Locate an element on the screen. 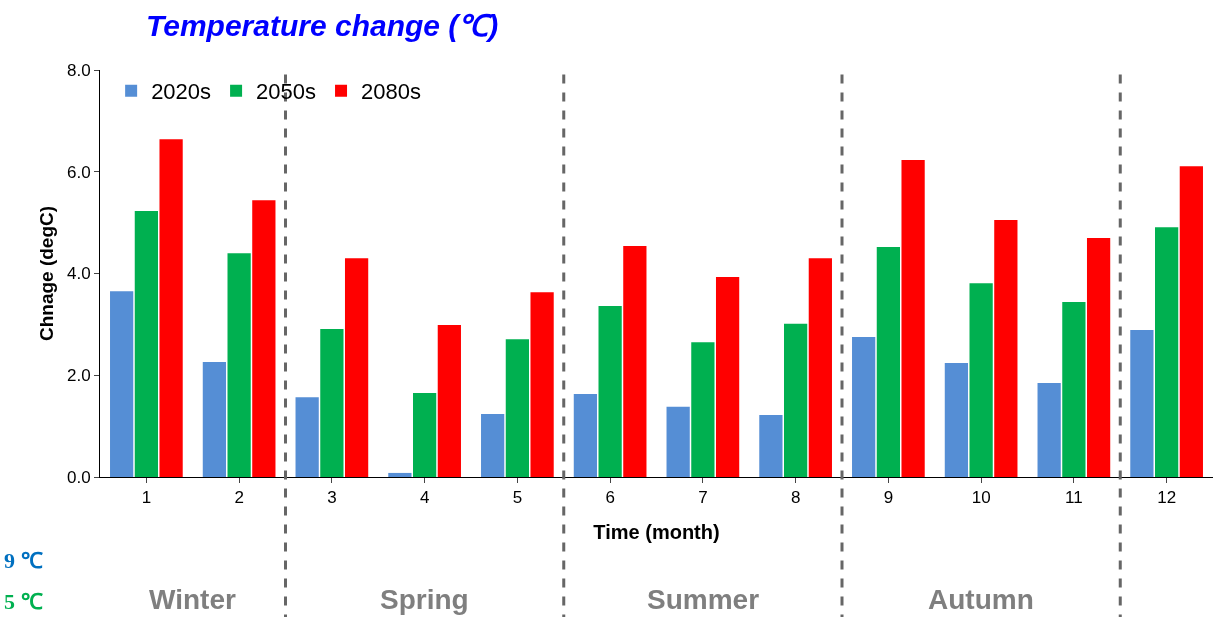 This screenshot has width=1217, height=617. x-tick-label: 3 is located at coordinates (332, 498).